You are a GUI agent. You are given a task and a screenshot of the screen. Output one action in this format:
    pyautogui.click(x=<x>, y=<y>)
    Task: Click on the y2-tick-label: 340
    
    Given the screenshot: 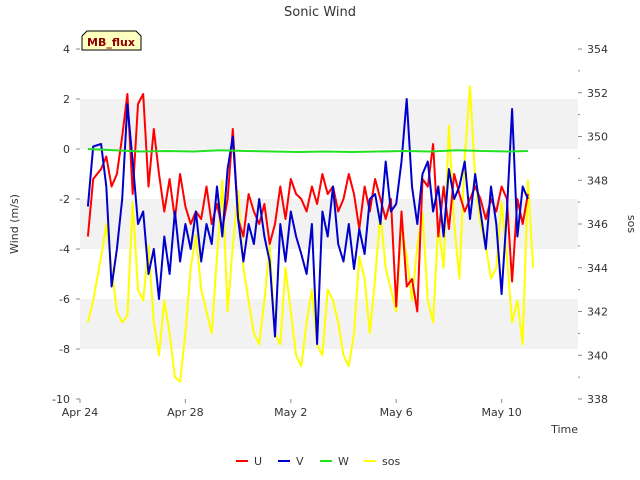 What is the action you would take?
    pyautogui.click(x=597, y=355)
    